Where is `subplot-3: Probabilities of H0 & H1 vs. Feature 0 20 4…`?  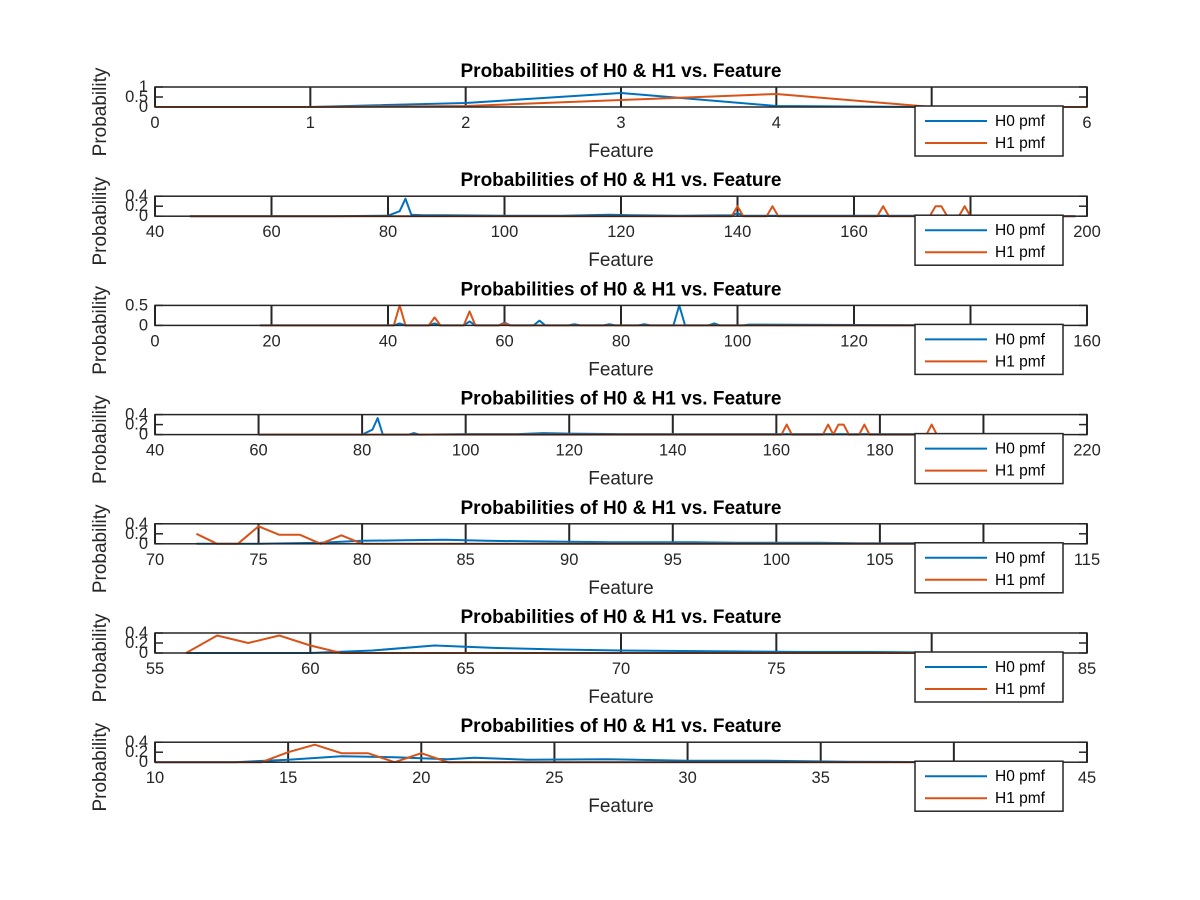 subplot-3: Probabilities of H0 & H1 vs. Feature 0 20 4… is located at coordinates (595, 329).